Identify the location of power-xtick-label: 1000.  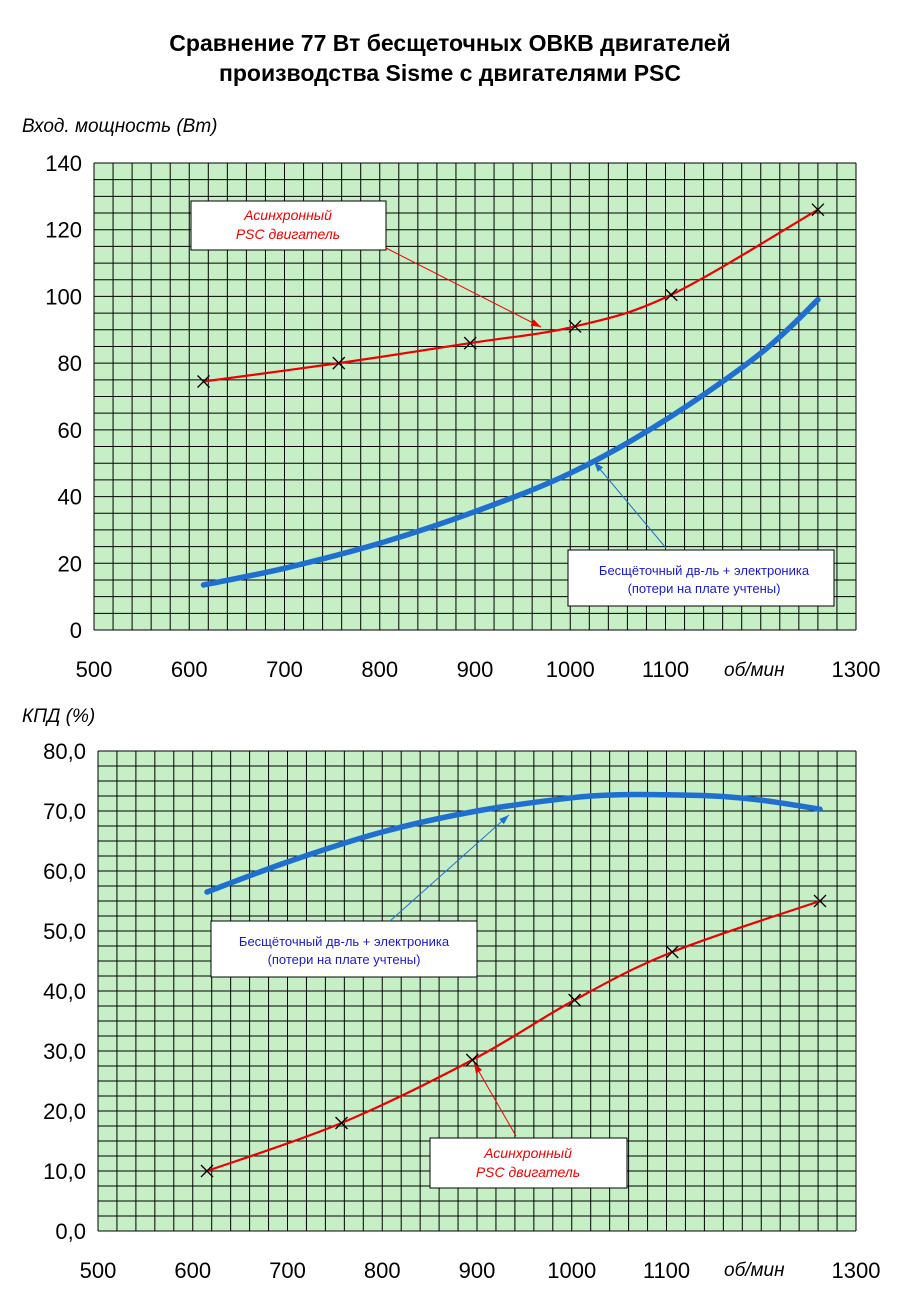
(570, 669).